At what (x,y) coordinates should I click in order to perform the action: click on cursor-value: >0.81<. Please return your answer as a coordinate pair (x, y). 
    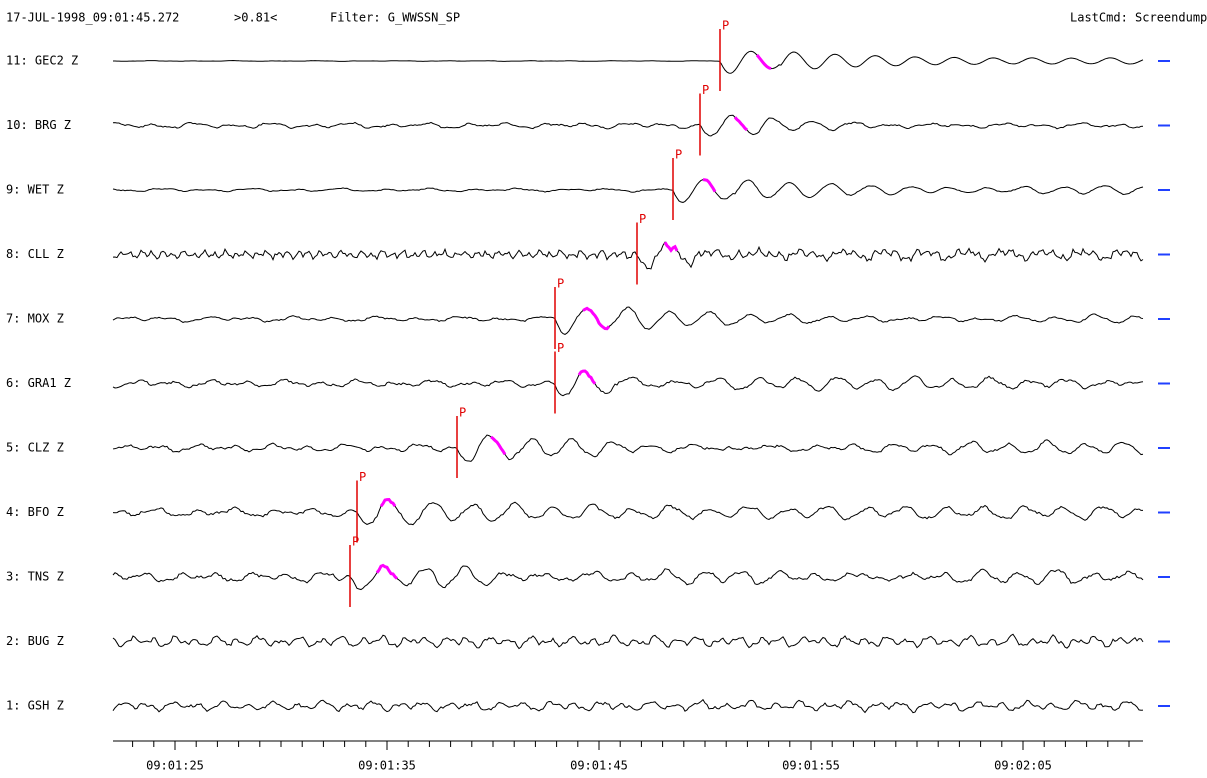
    Looking at the image, I should click on (255, 18).